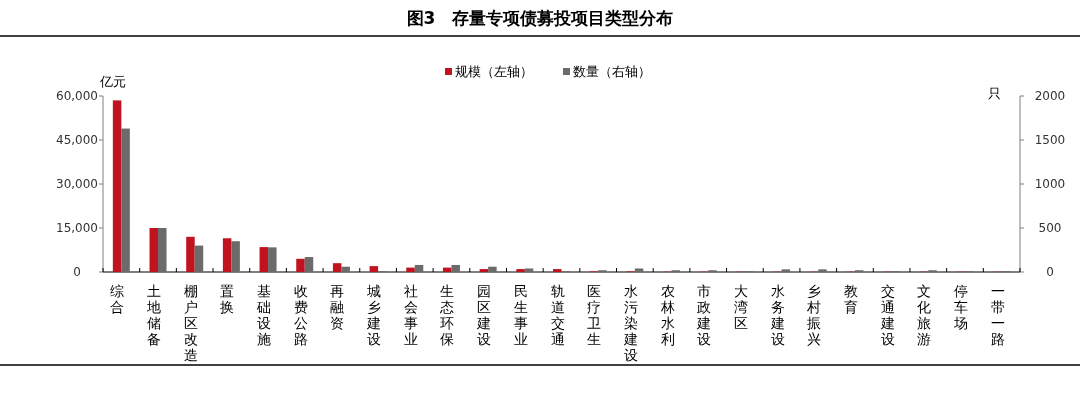 Image resolution: width=1080 pixels, height=393 pixels. What do you see at coordinates (77, 96) in the screenshot?
I see `y-tick-label: 60,000` at bounding box center [77, 96].